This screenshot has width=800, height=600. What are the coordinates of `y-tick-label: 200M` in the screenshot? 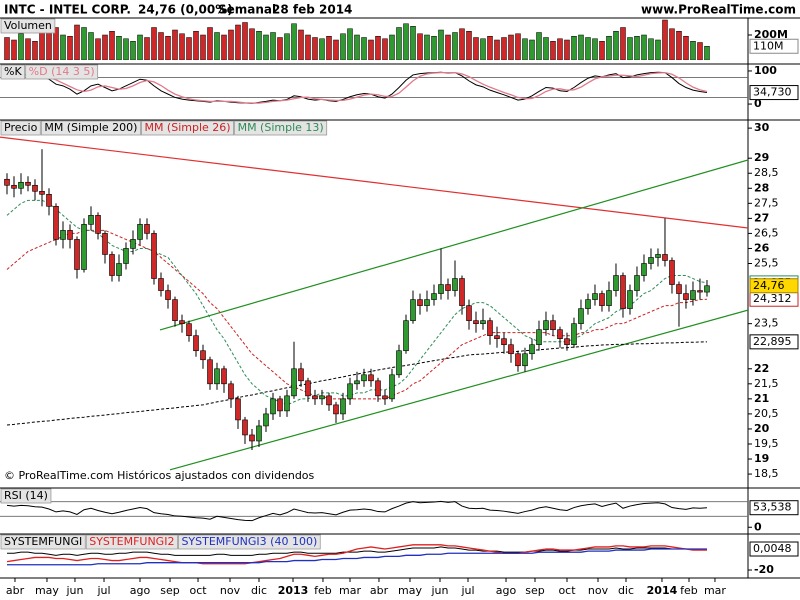 It's located at (771, 34).